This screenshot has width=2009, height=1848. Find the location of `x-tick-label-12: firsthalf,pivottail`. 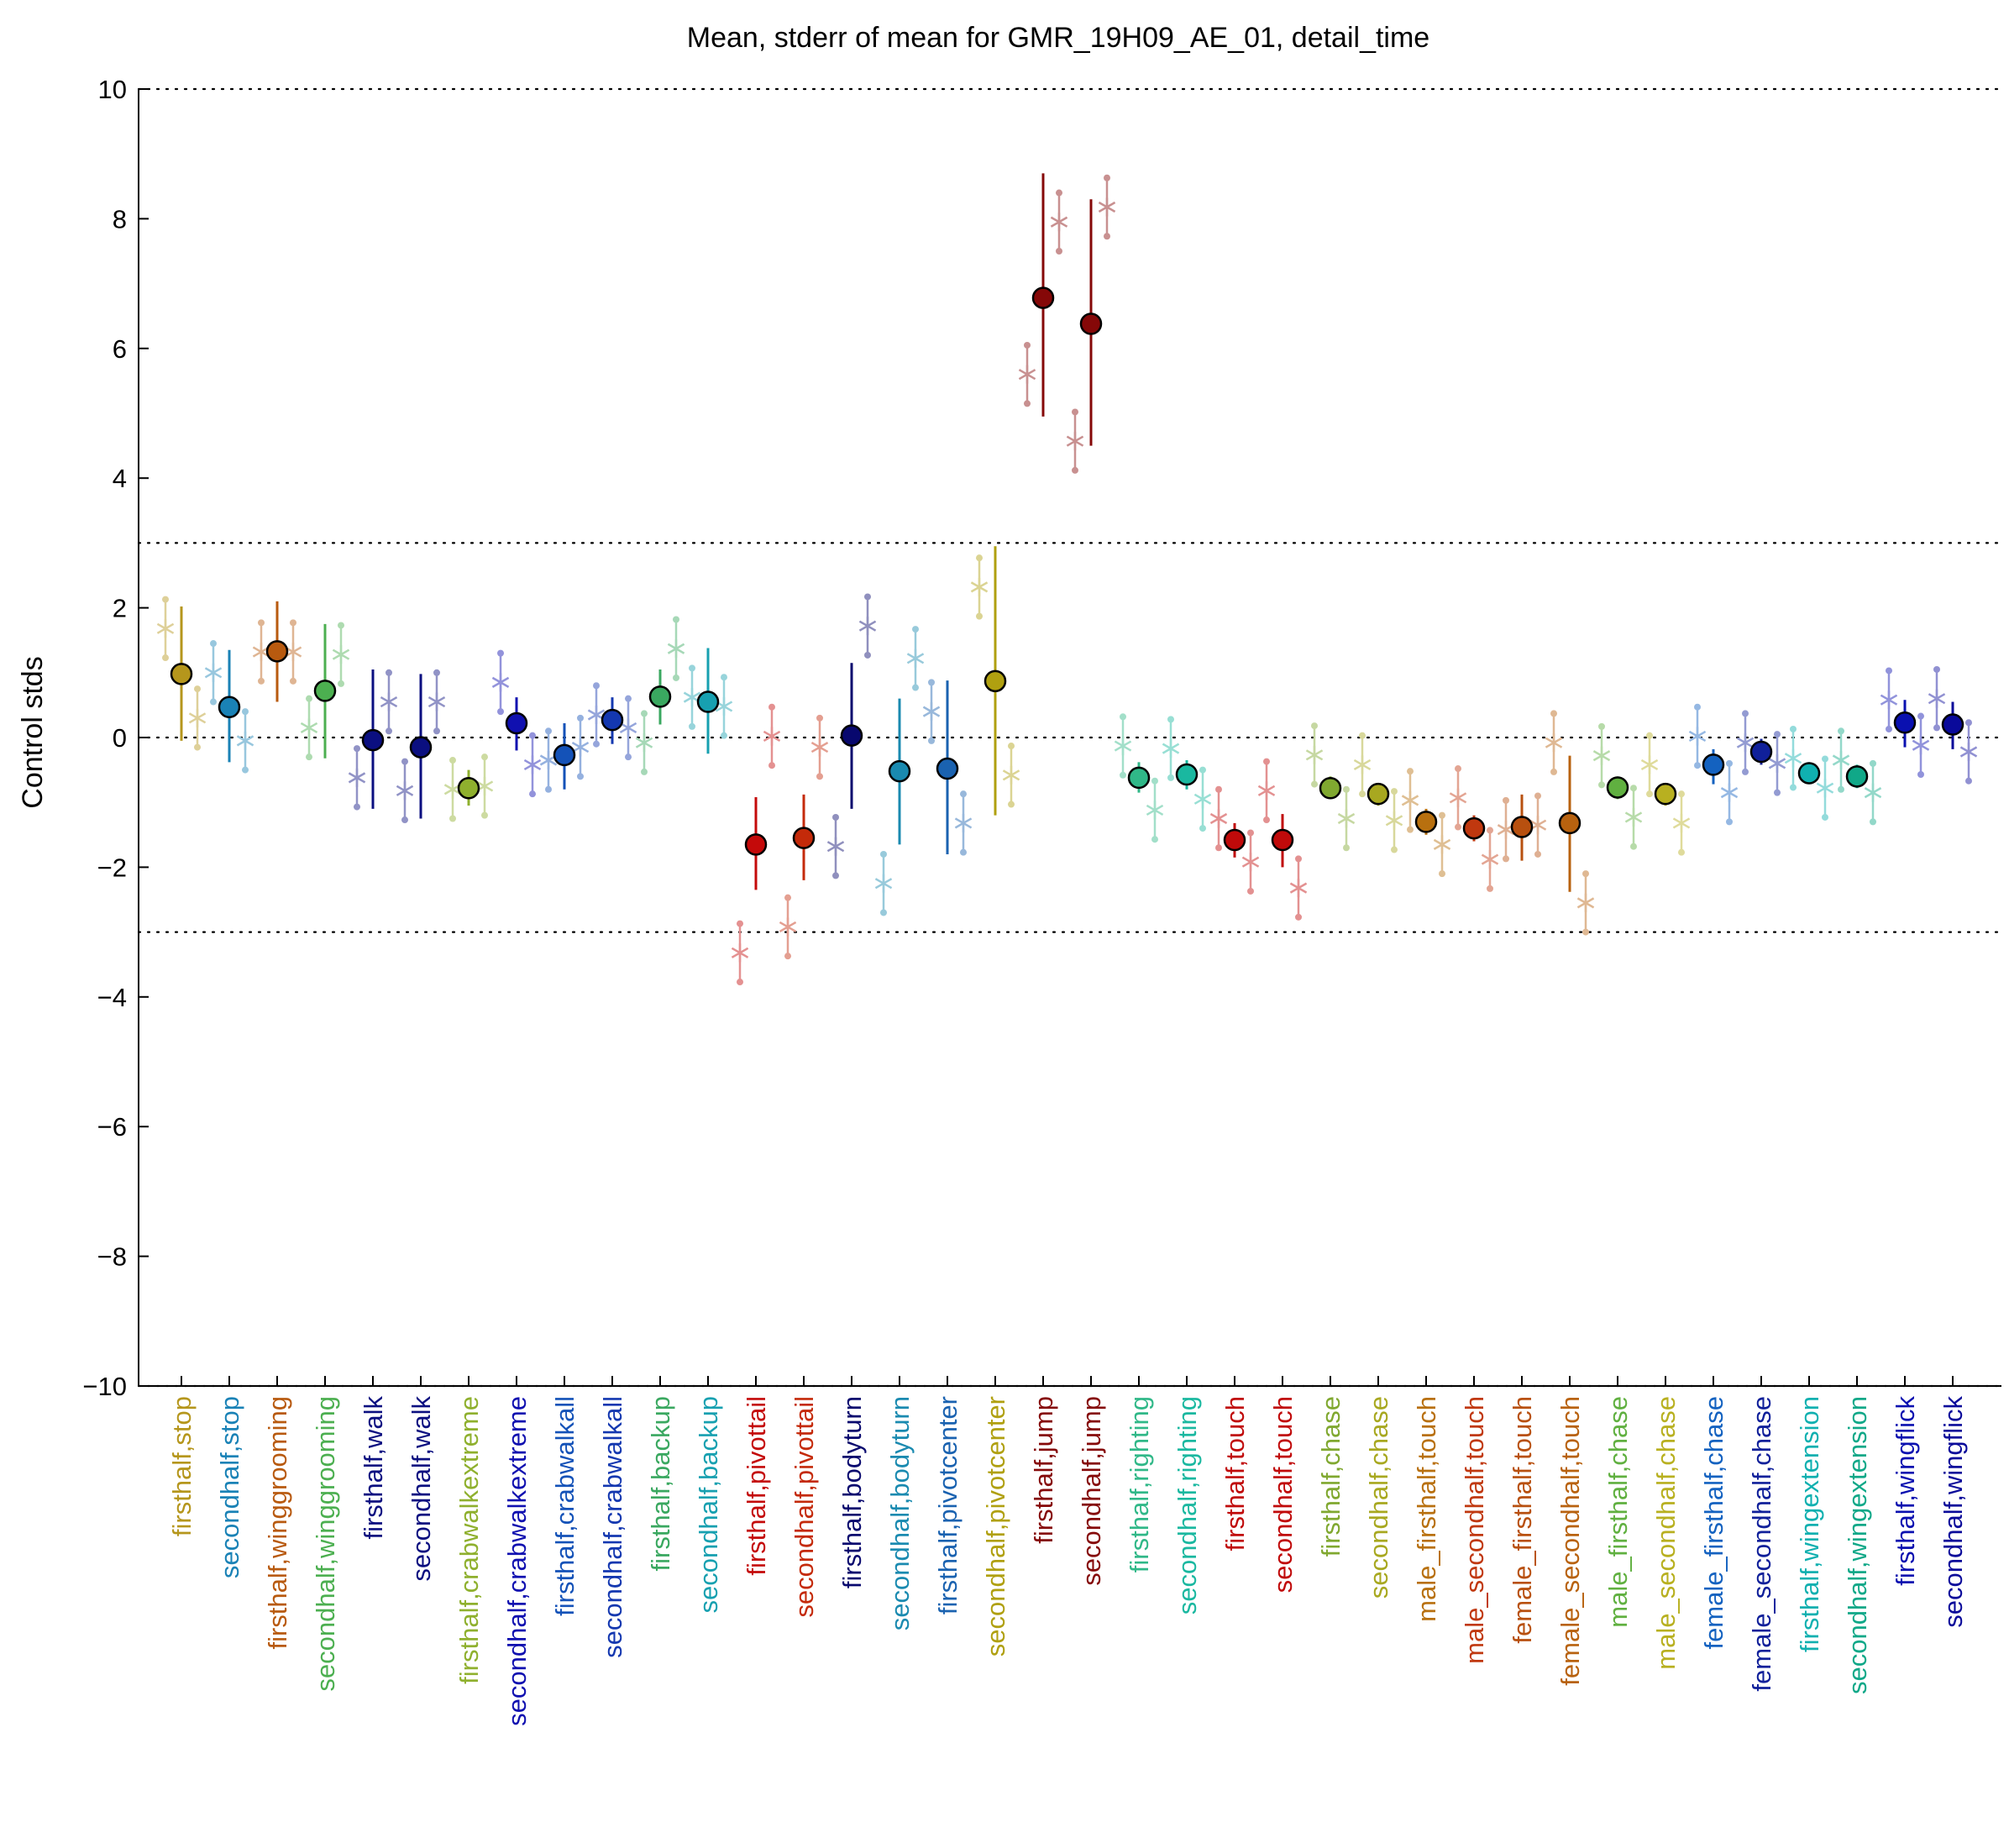

x-tick-label-12: firsthalf,pivottail is located at coordinates (756, 1486).